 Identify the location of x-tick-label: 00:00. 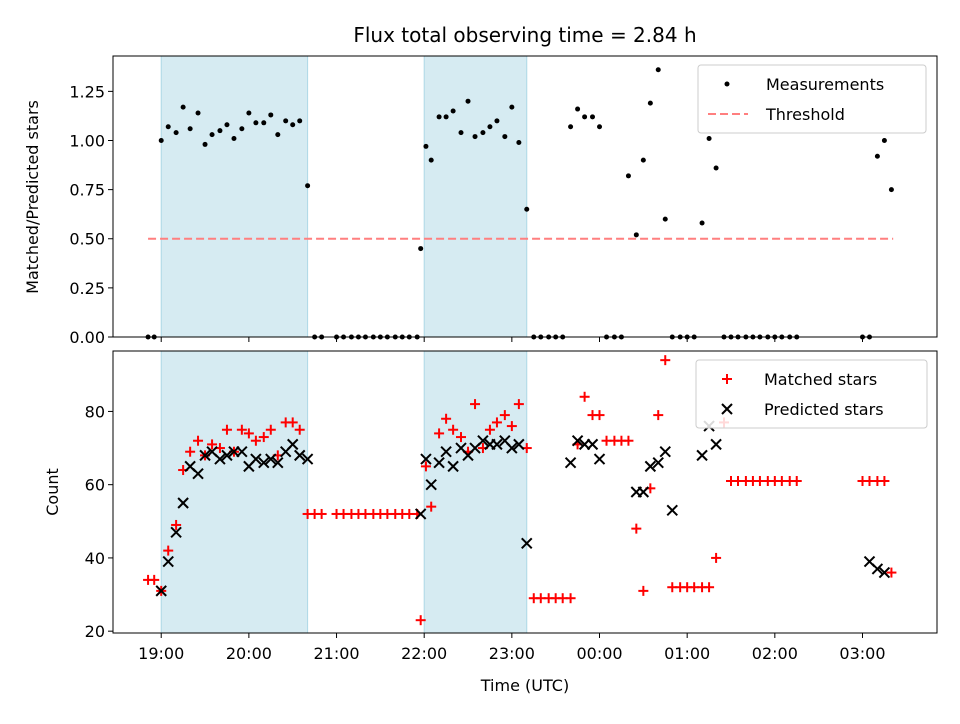
(599, 653).